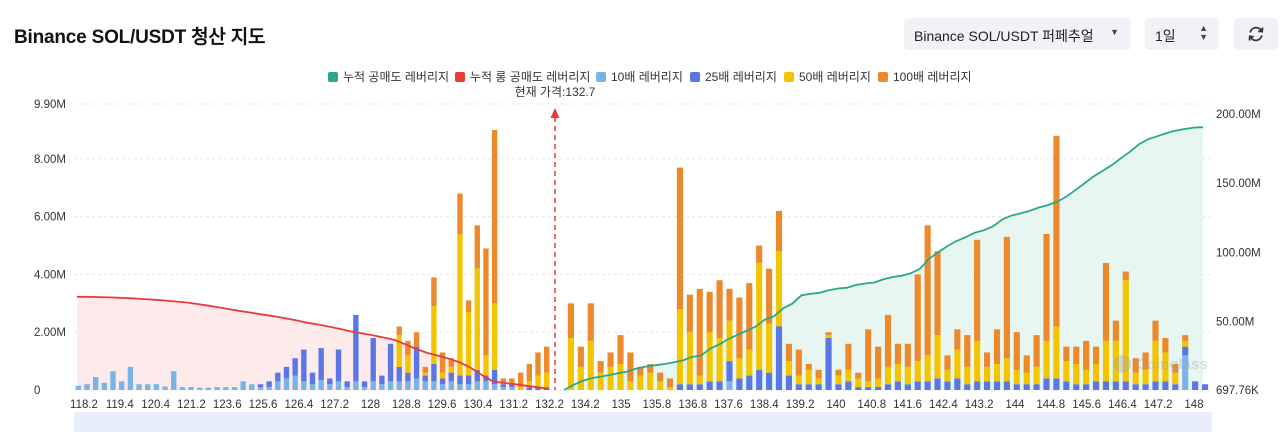 The height and width of the screenshot is (432, 1280). I want to click on market-select: Binance SOL/USDT 퍼페추얼 ▼, so click(1017, 34).